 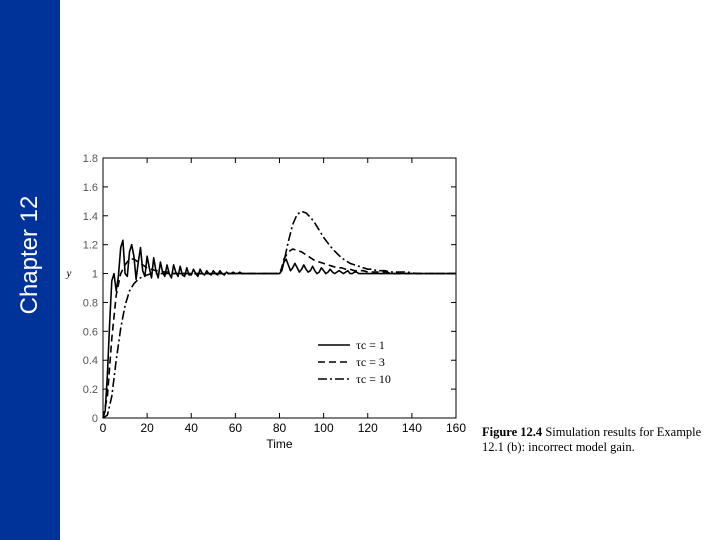 What do you see at coordinates (90, 303) in the screenshot?
I see `y-tick-label: 0.8` at bounding box center [90, 303].